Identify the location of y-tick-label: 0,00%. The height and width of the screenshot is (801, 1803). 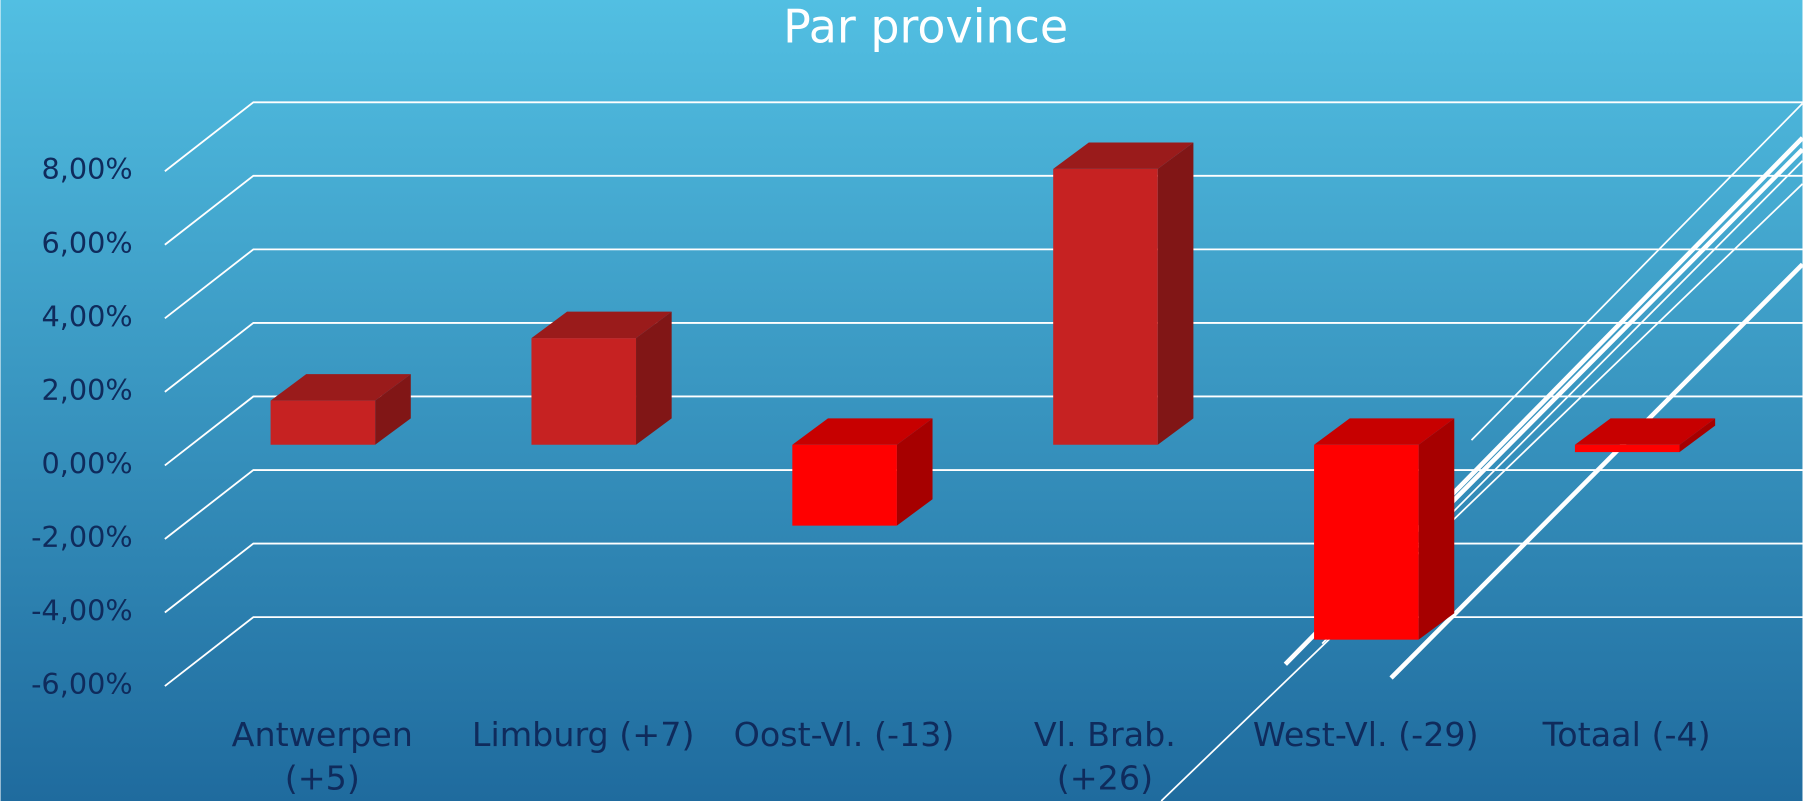
(86, 463).